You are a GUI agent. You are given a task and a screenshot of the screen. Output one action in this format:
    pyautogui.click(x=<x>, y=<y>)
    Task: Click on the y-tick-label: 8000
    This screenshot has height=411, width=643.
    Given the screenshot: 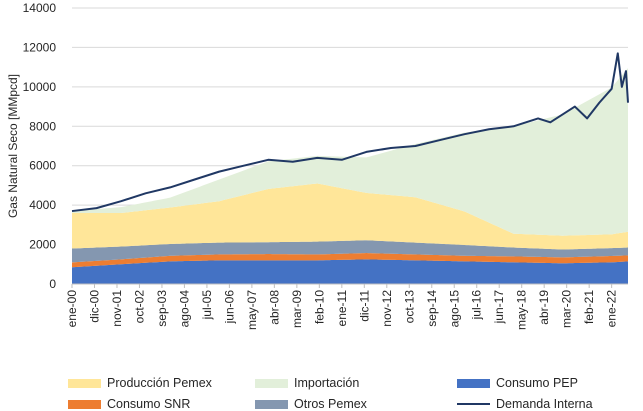 What is the action you would take?
    pyautogui.click(x=42, y=126)
    